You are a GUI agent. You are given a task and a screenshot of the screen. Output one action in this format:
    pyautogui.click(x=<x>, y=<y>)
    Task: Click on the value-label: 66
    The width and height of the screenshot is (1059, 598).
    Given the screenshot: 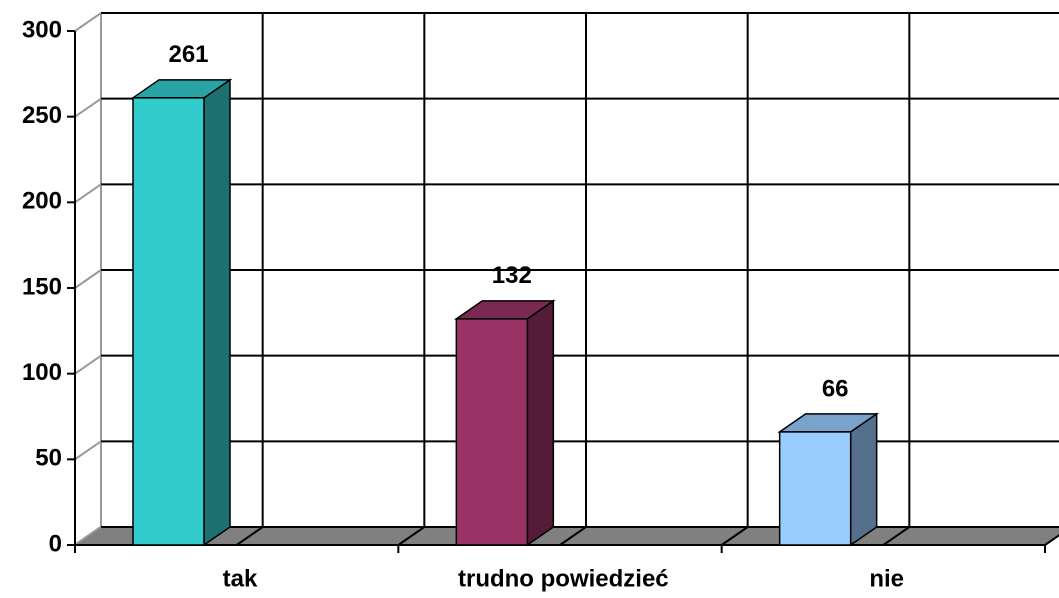 What is the action you would take?
    pyautogui.click(x=835, y=388)
    